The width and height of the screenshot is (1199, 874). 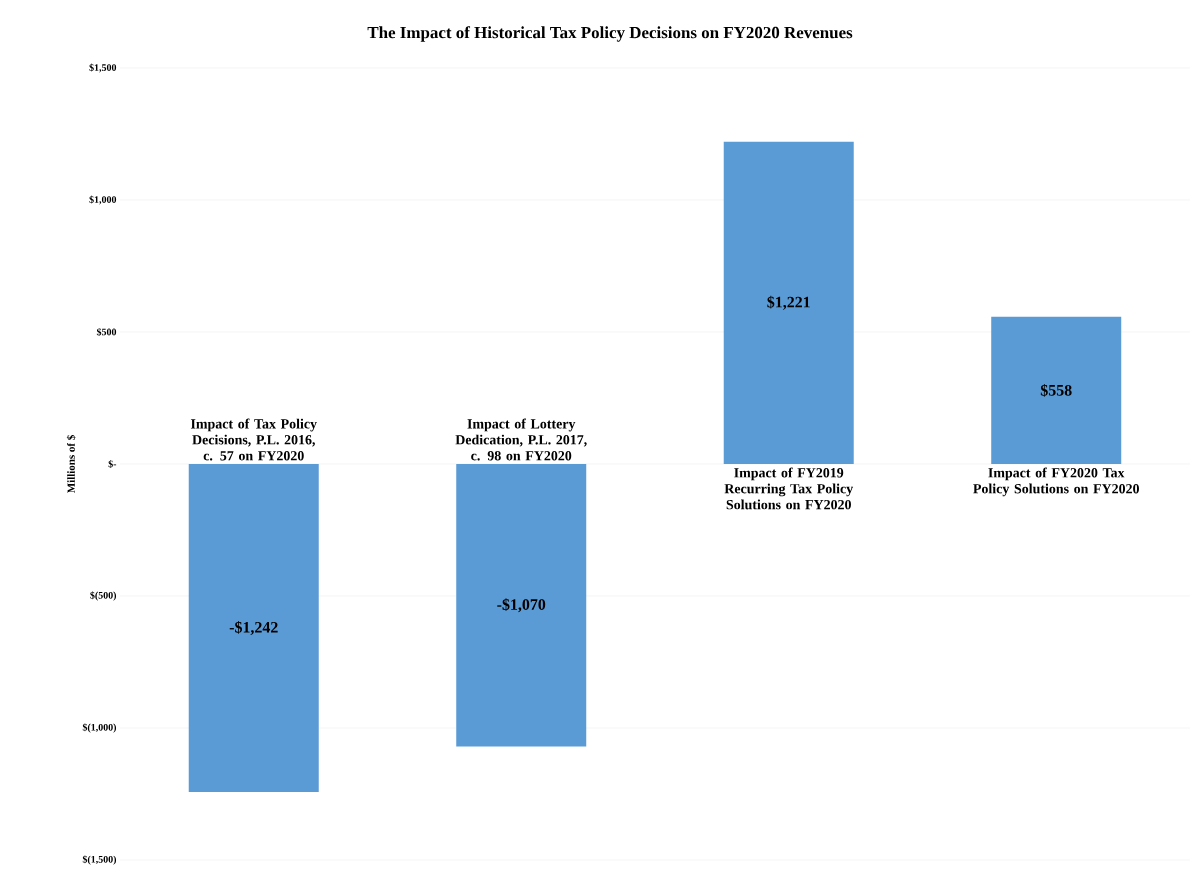 I want to click on x-tick-label: Impact of Lottery Dedication, P.L. 2017, c. 98 on FY2020, so click(x=521, y=439).